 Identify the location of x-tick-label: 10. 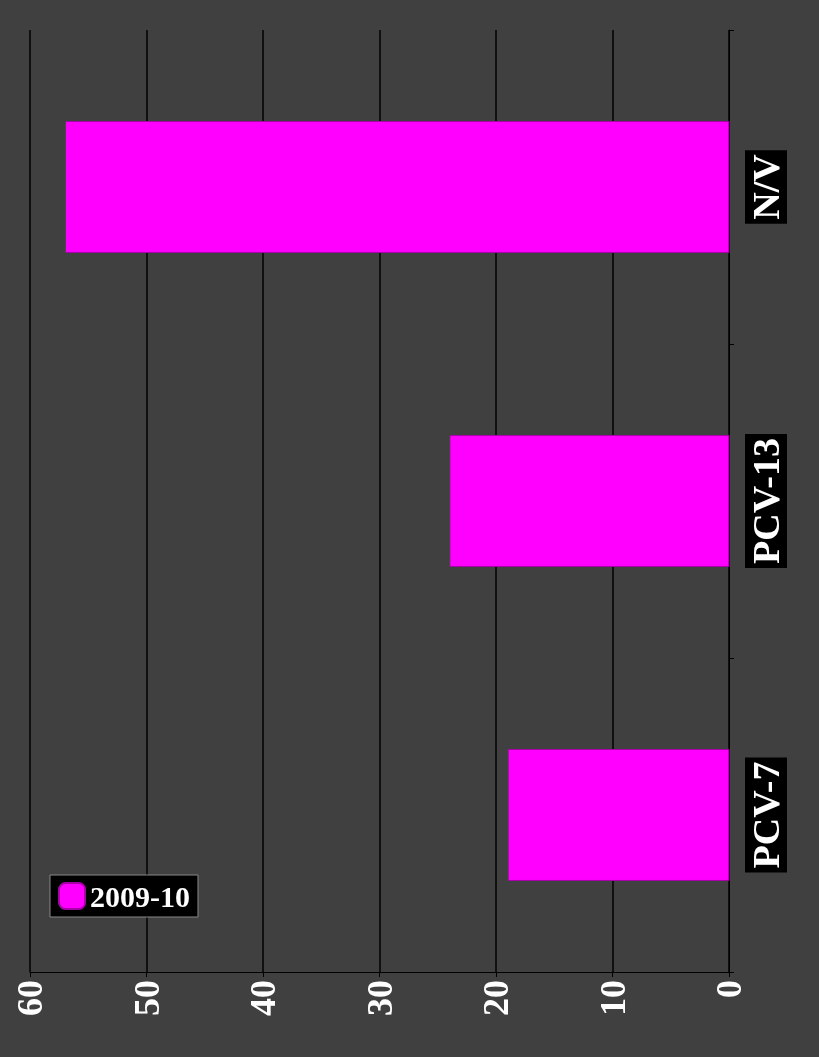
(612, 998).